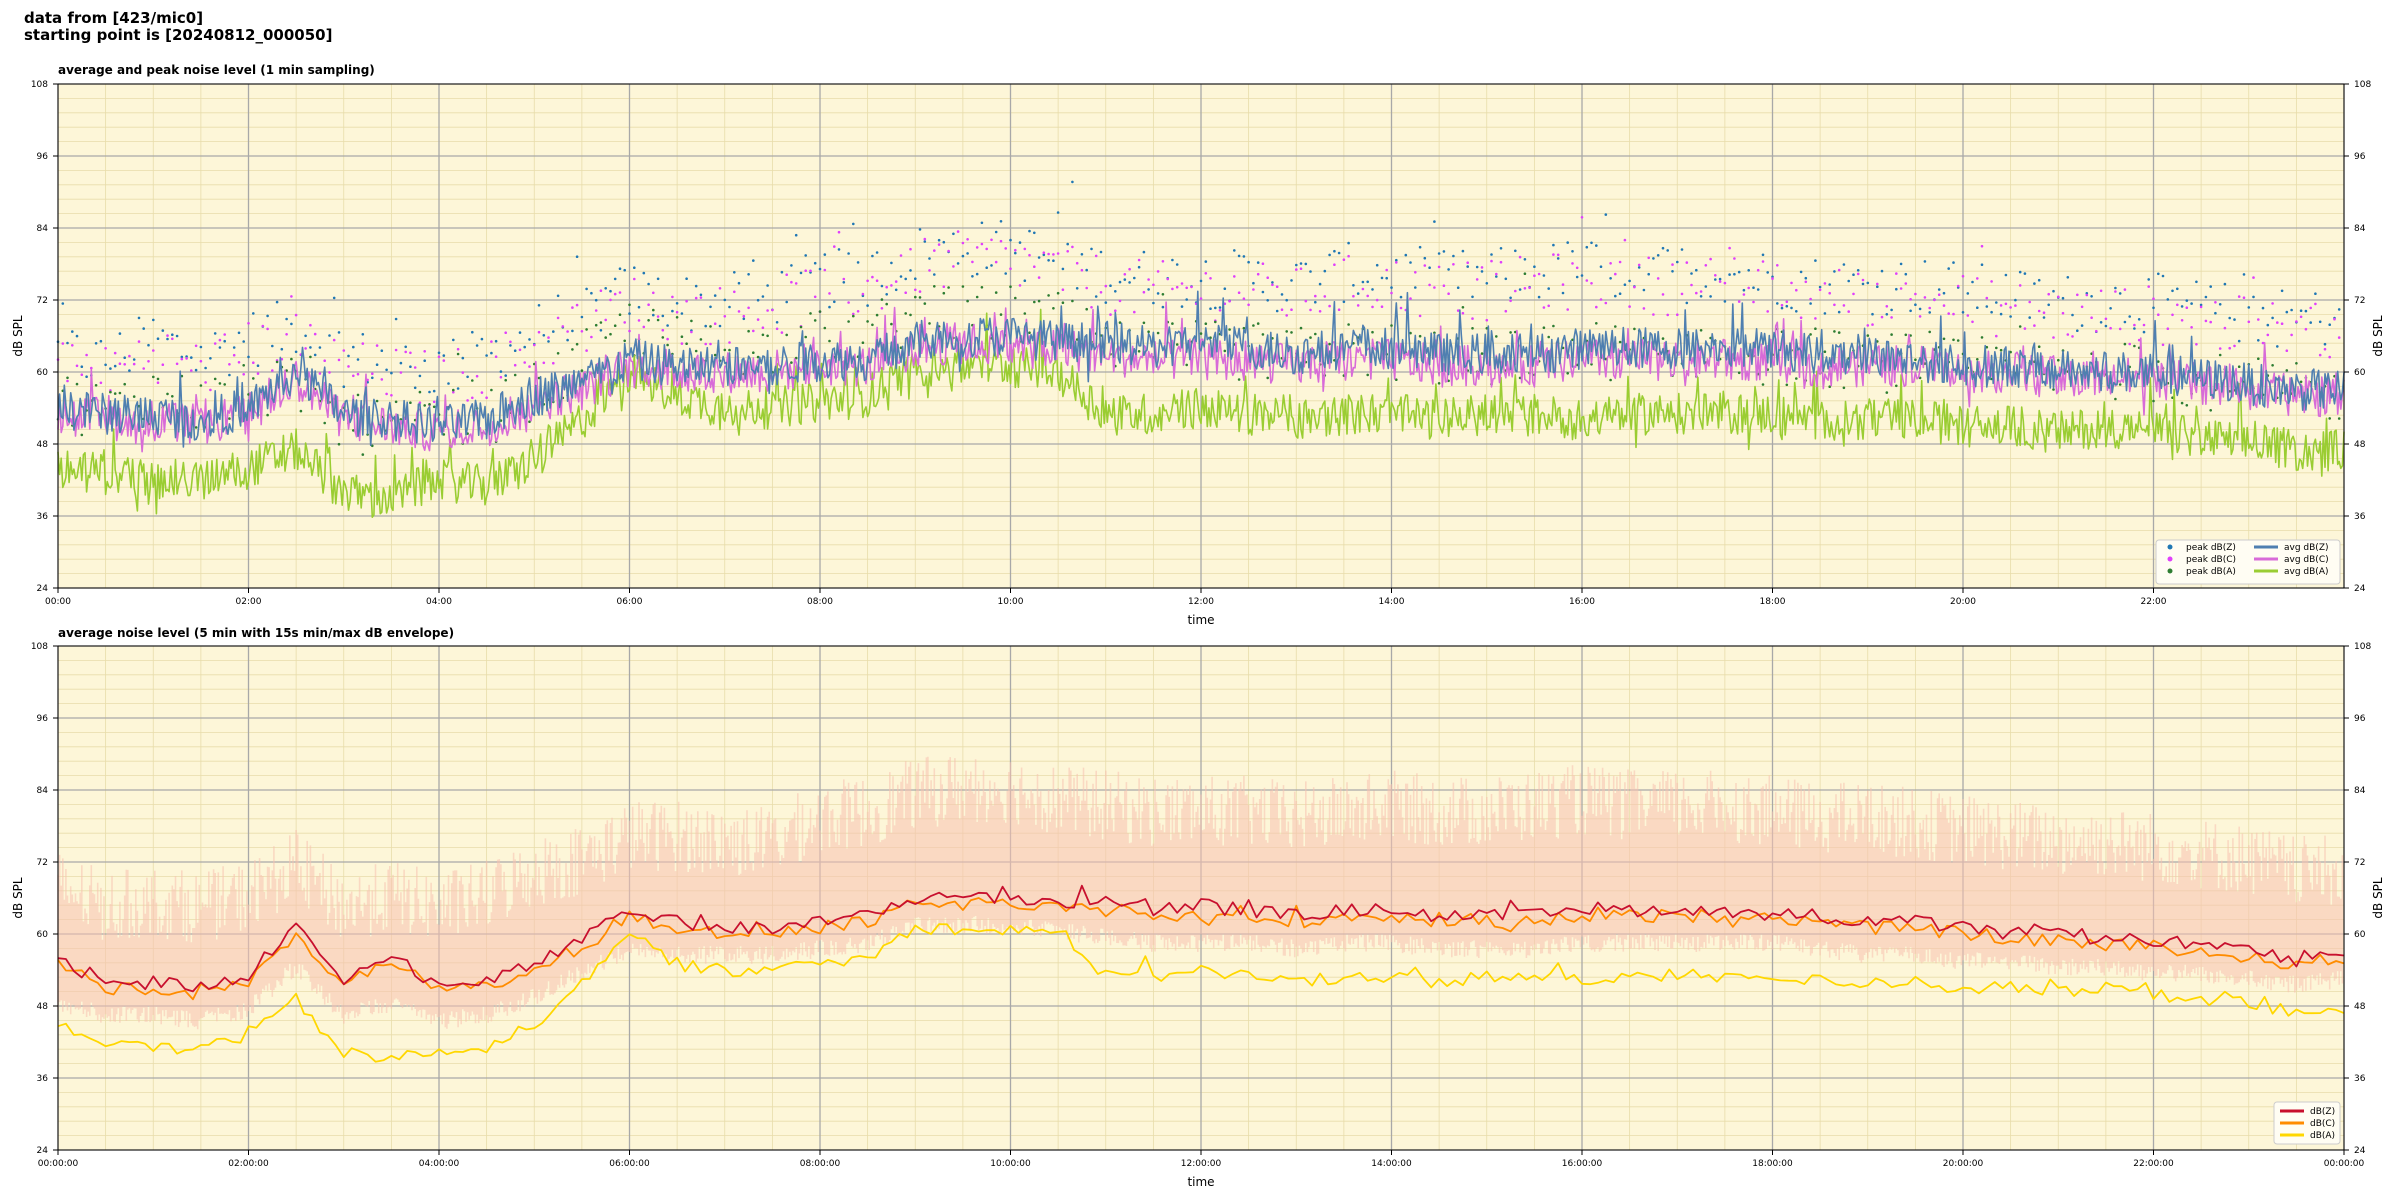  Describe the element at coordinates (1963, 1164) in the screenshot. I see `x-tick-label: 20:00:00` at that location.